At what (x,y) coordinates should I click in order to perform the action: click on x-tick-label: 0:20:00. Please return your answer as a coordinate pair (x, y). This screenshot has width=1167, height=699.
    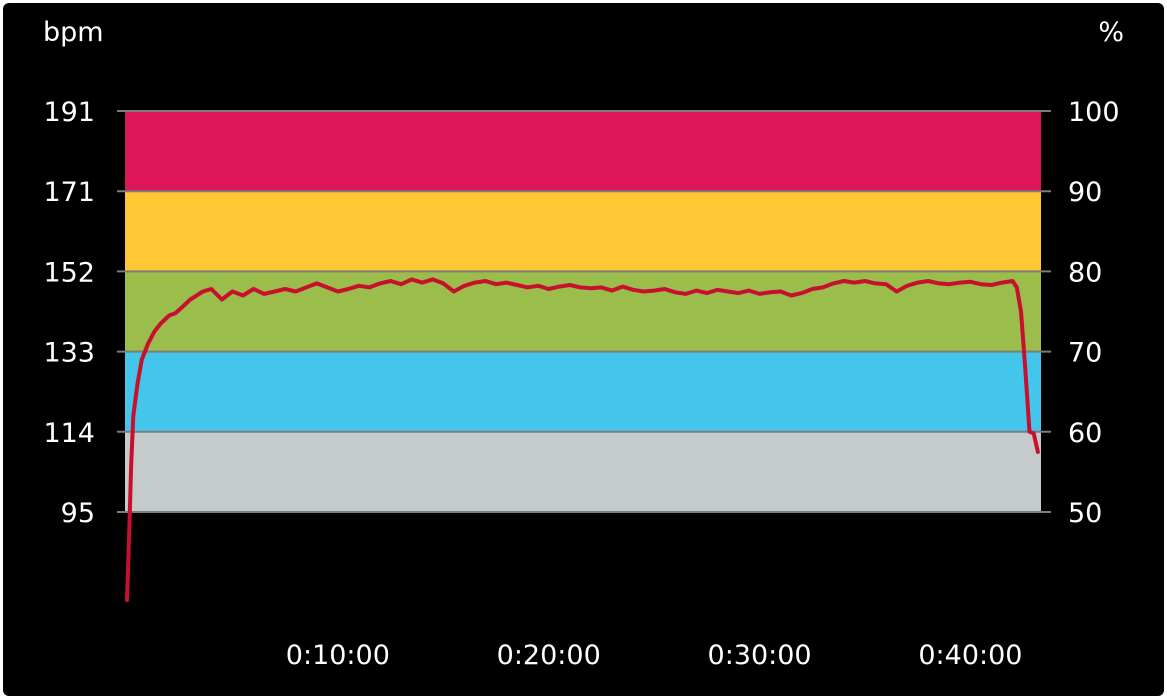
    Looking at the image, I should click on (549, 655).